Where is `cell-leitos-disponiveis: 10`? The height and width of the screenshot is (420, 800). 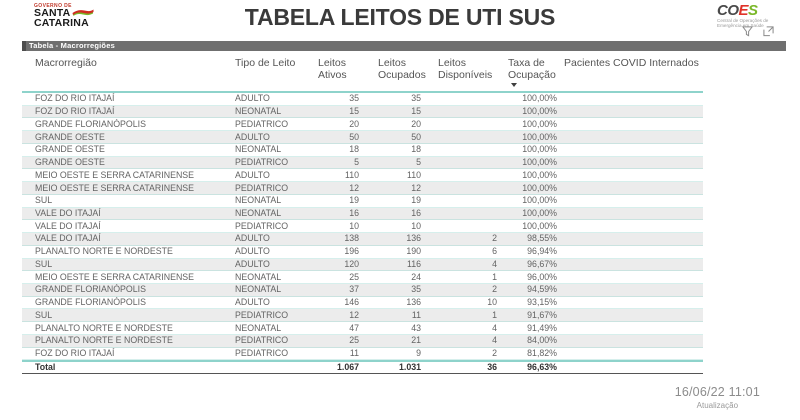 cell-leitos-disponiveis: 10 is located at coordinates (492, 302).